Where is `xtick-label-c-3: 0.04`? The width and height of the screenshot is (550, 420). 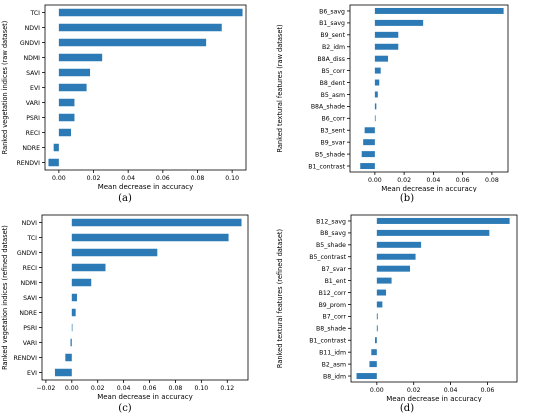
xtick-label-c-3: 0.04 is located at coordinates (124, 388).